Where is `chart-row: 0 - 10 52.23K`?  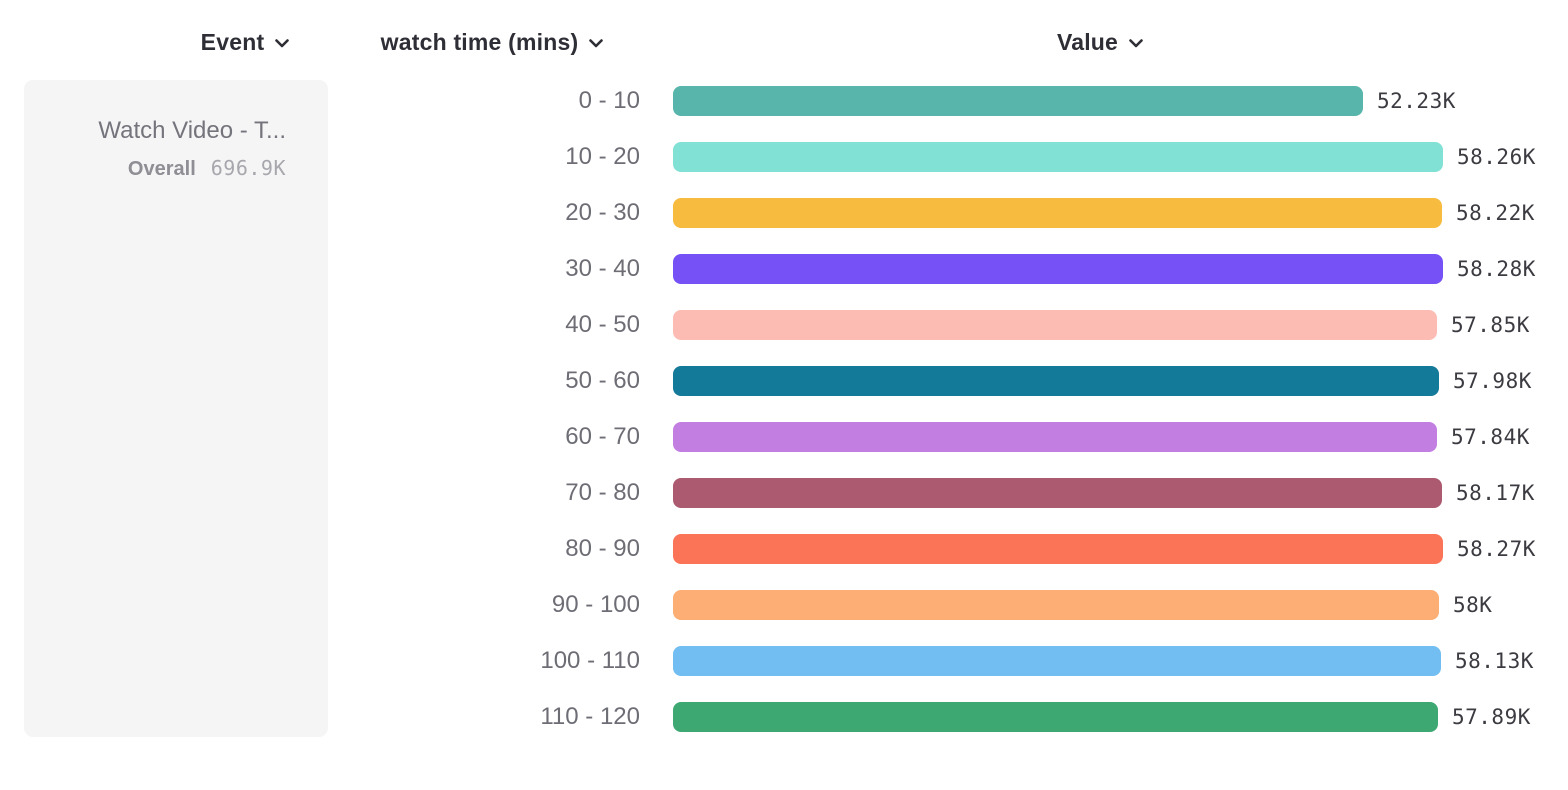
chart-row: 0 - 10 52.23K is located at coordinates (784, 101).